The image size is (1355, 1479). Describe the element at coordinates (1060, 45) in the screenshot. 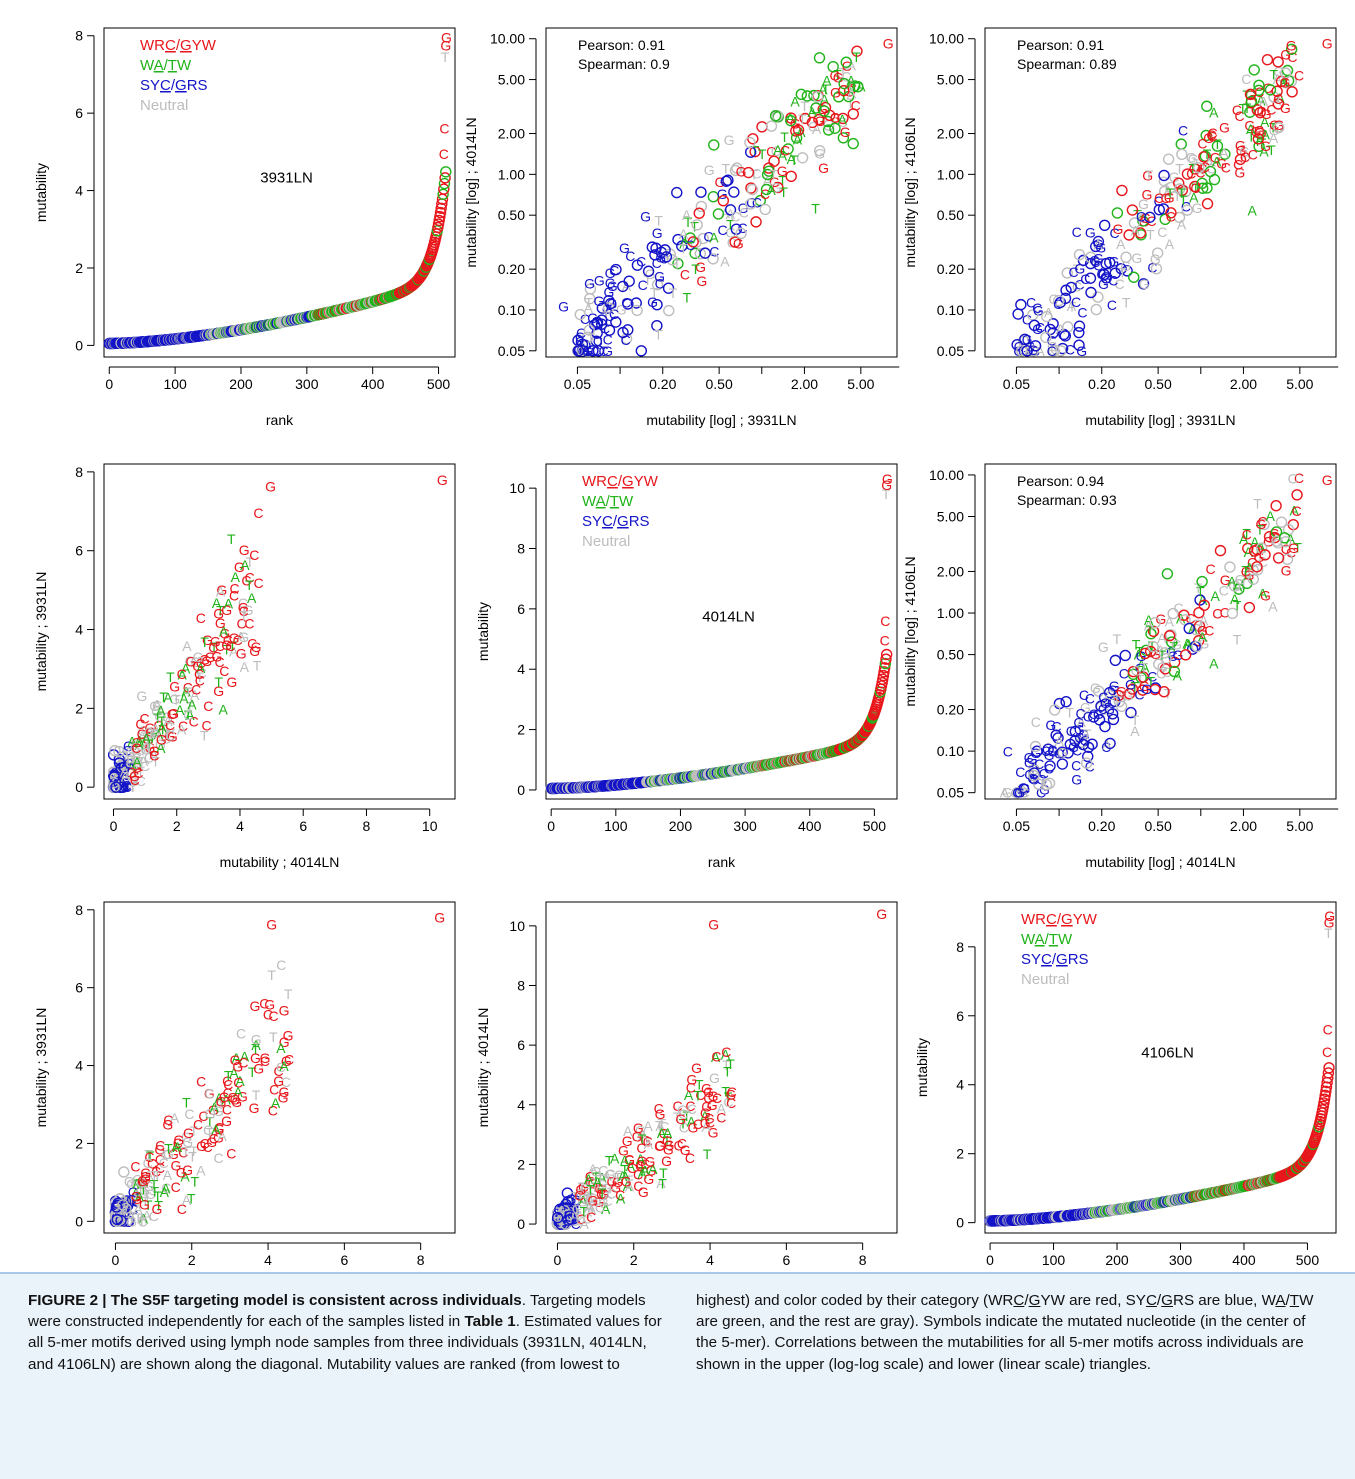

I see `pearson-label: Pearson: 0.91` at that location.